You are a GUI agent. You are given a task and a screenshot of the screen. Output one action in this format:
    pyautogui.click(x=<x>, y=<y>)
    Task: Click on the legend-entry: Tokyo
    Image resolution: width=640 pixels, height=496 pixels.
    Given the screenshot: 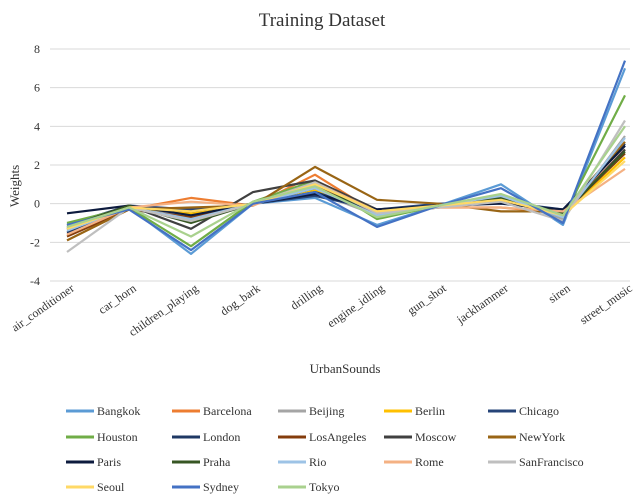 What is the action you would take?
    pyautogui.click(x=324, y=487)
    